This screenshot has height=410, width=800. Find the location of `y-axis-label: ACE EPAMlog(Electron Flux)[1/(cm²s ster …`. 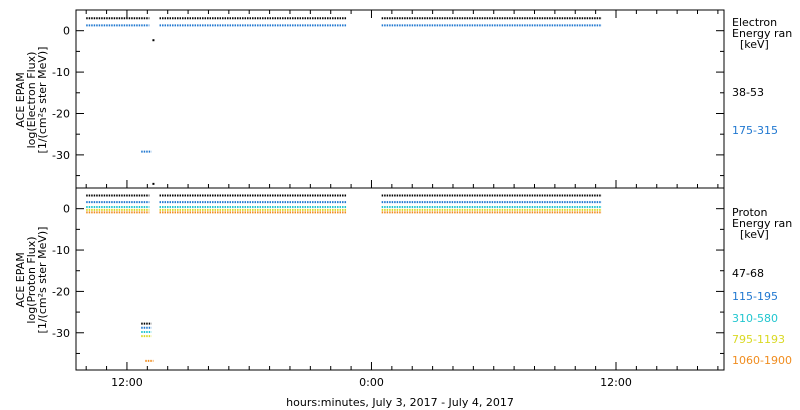

y-axis-label: ACE EPAMlog(Electron Flux)[1/(cm²s ster … is located at coordinates (31, 100).